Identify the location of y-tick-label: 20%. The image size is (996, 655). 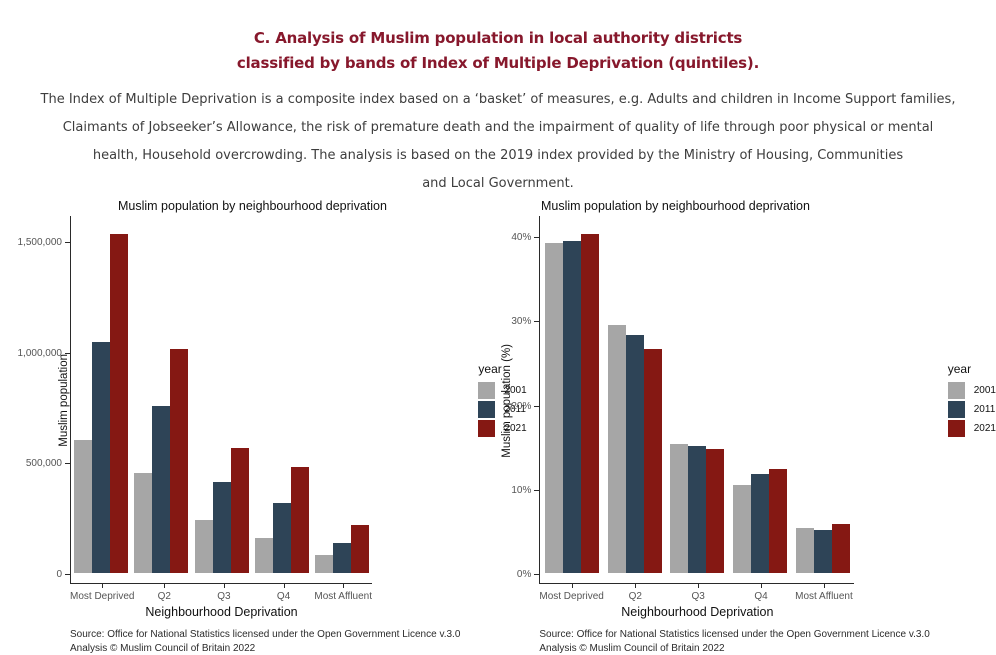
(521, 407).